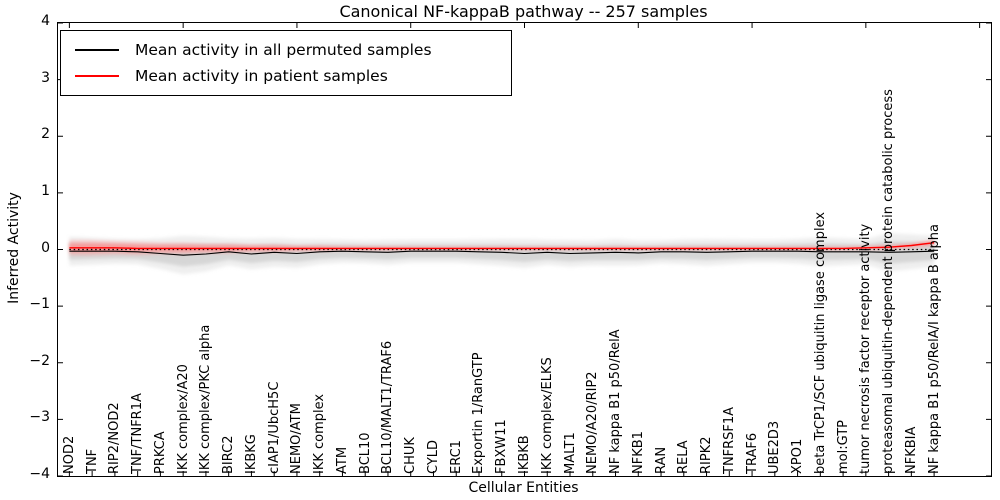  I want to click on x-tick-label: TNF/TNFR1A, so click(138, 433).